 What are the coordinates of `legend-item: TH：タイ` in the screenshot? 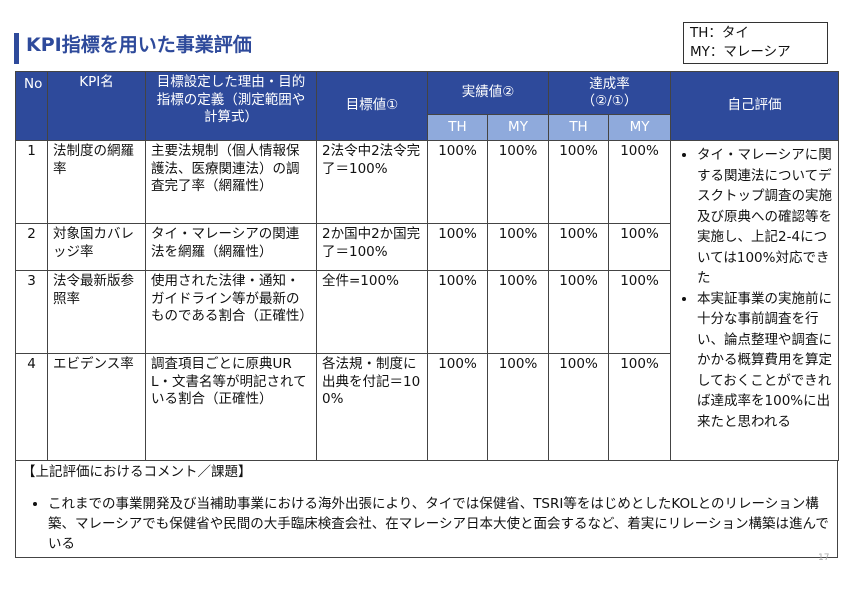 It's located at (719, 33).